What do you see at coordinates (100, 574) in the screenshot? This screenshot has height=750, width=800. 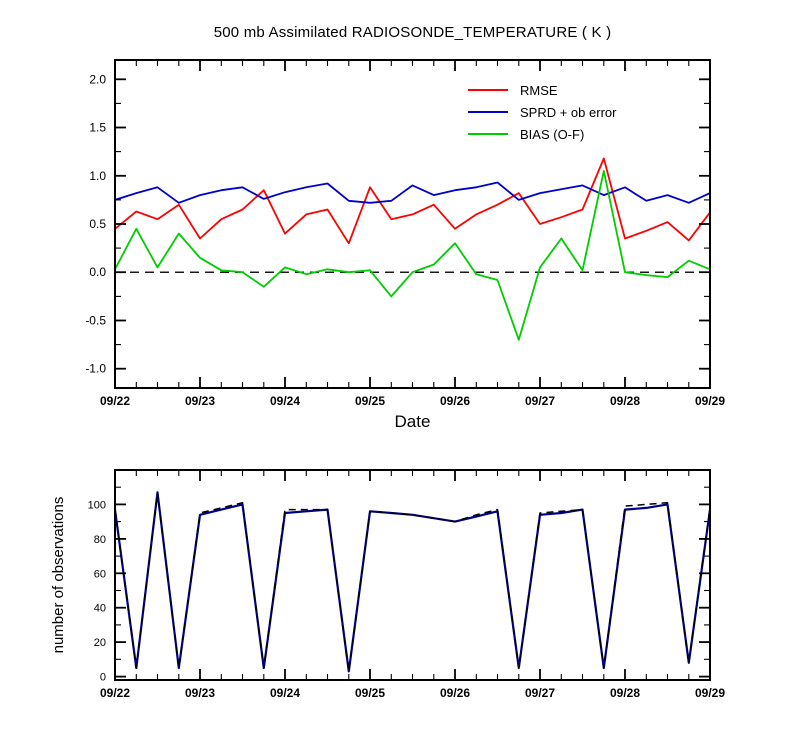 I see `y-tick-label: 60` at bounding box center [100, 574].